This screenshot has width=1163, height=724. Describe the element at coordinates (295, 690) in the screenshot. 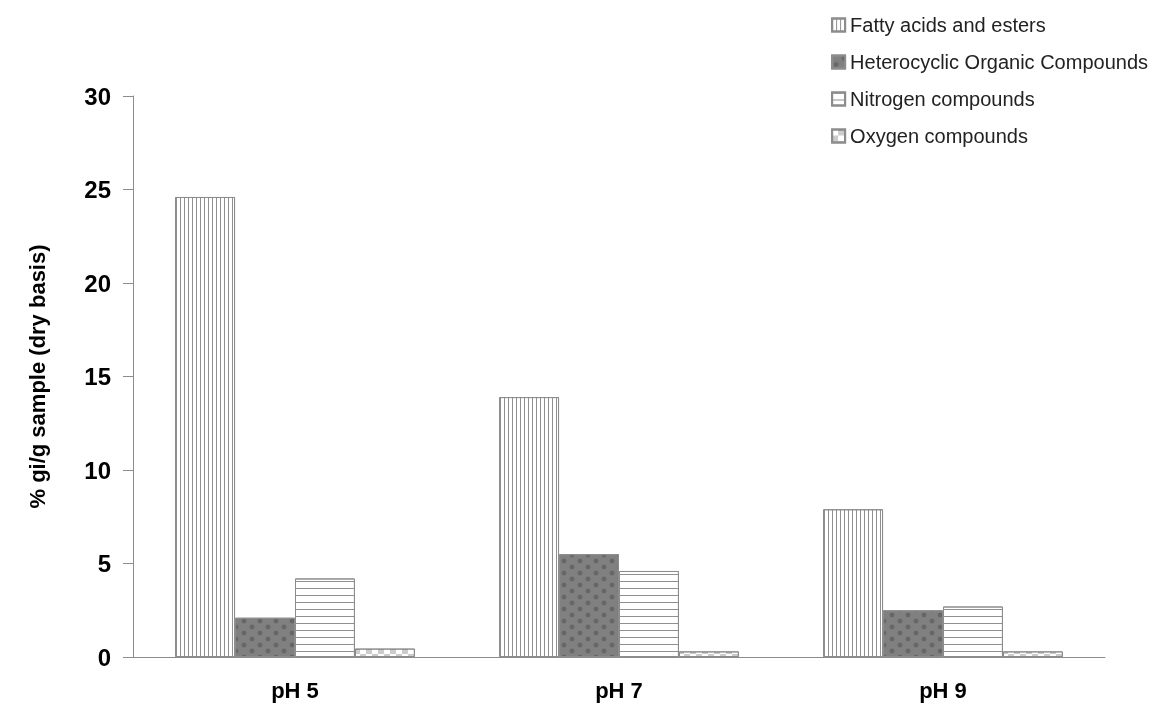

I see `x-tick-label: pH 5` at that location.